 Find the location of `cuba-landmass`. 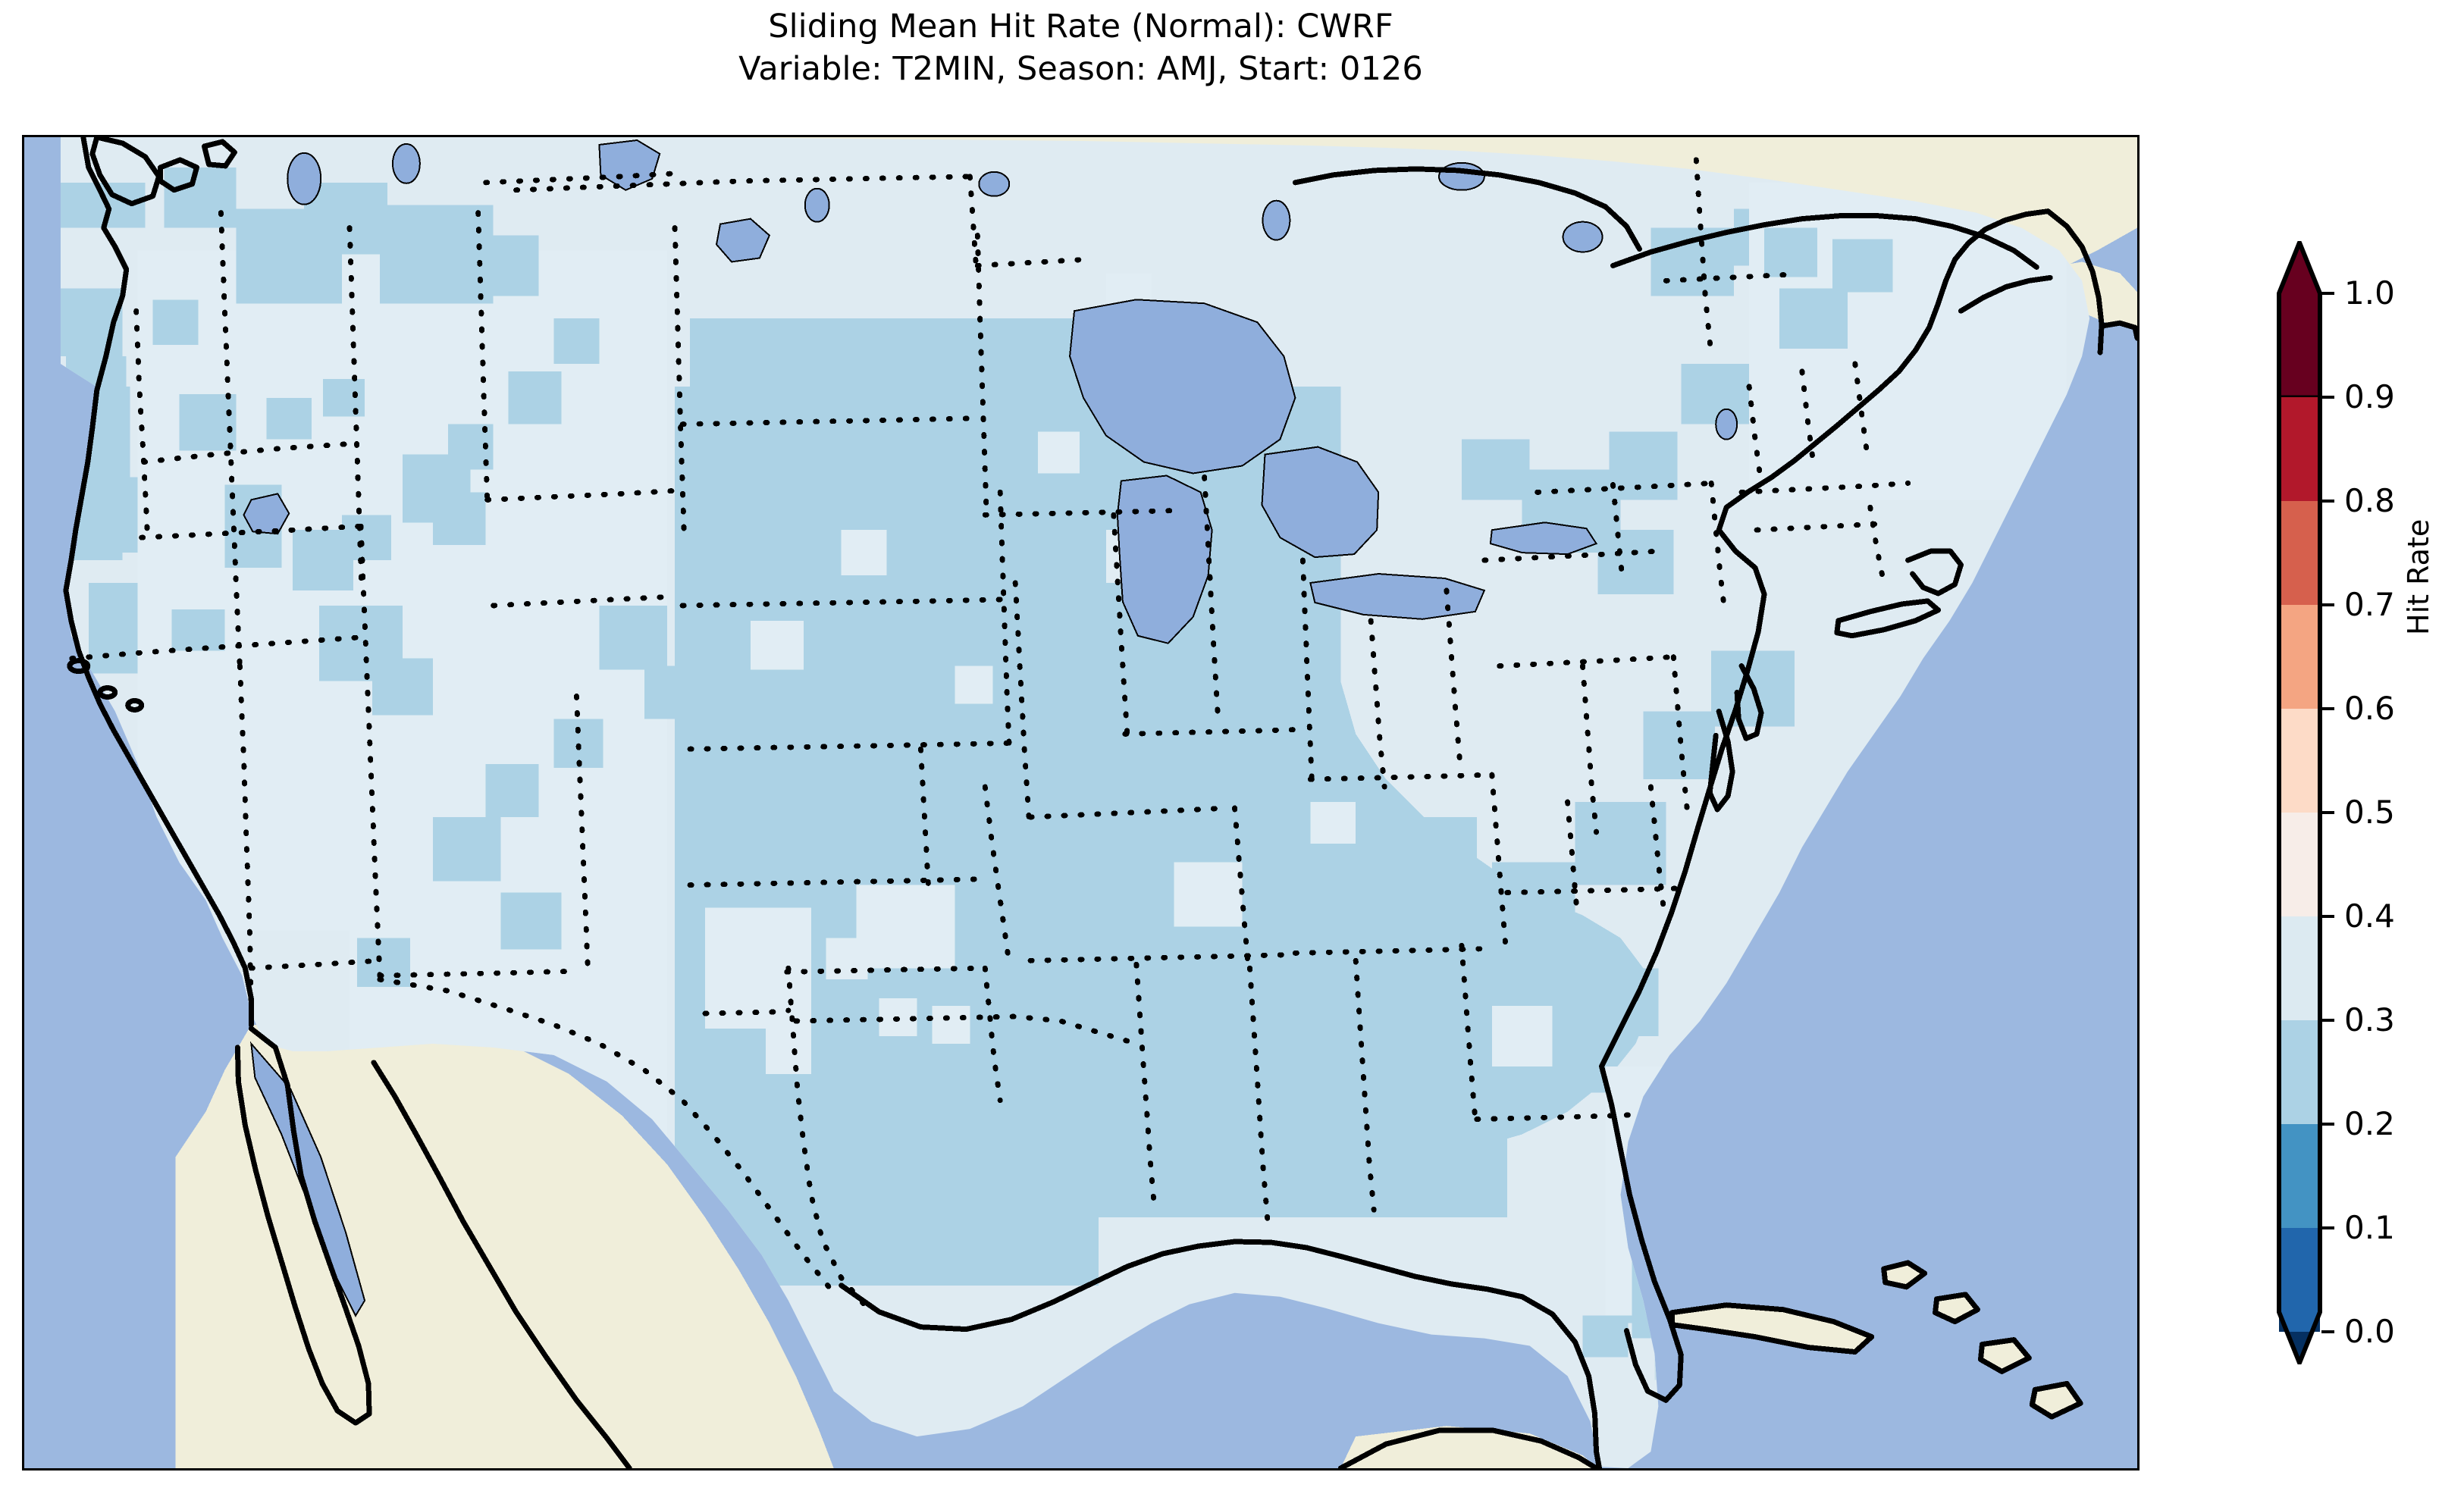

cuba-landmass is located at coordinates (1772, 1328).